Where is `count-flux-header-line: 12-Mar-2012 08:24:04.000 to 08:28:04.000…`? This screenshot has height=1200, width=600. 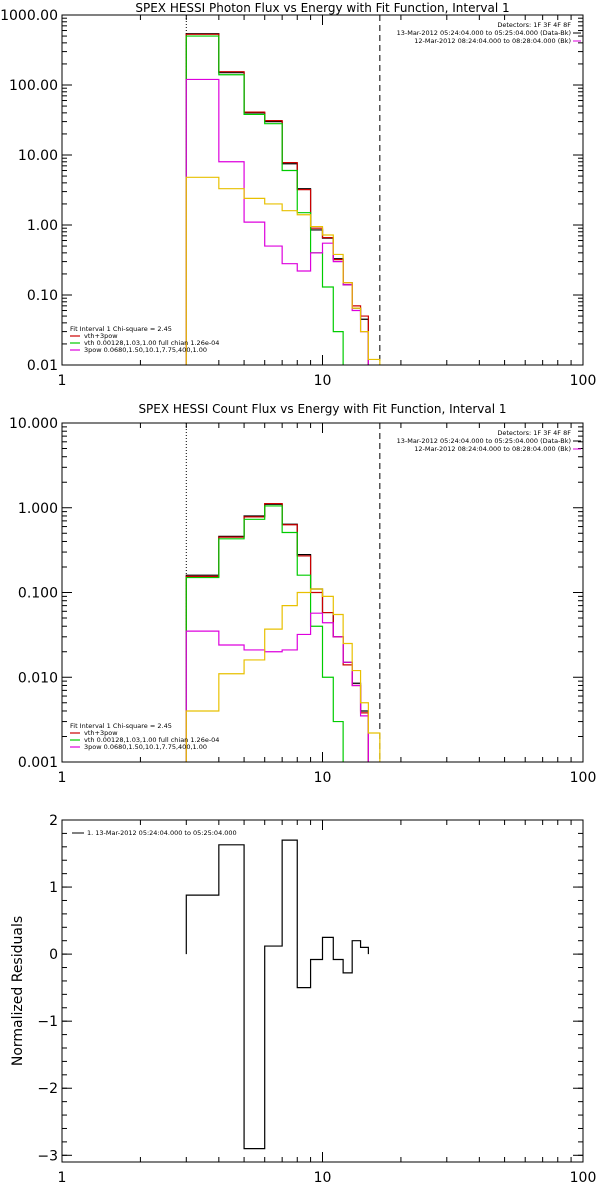 count-flux-header-line: 12-Mar-2012 08:24:04.000 to 08:28:04.000… is located at coordinates (492, 449).